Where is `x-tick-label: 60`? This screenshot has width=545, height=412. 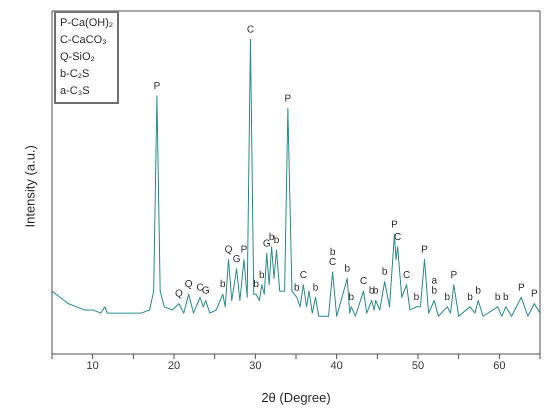
x-tick-label: 60 is located at coordinates (499, 366).